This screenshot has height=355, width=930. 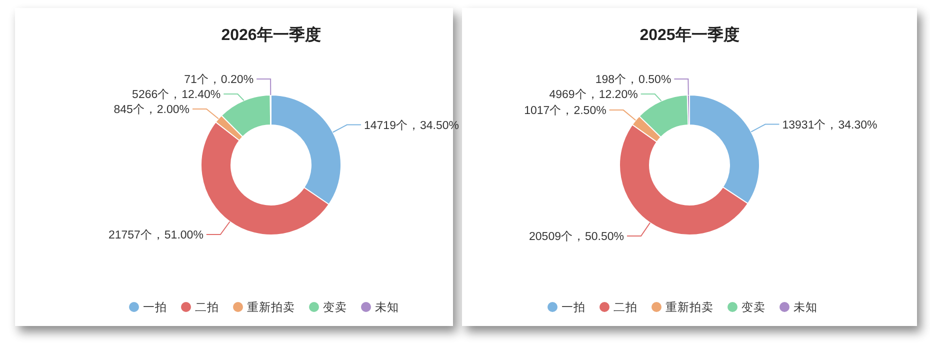 I want to click on chart-title: 2025年一季度, so click(x=690, y=34).